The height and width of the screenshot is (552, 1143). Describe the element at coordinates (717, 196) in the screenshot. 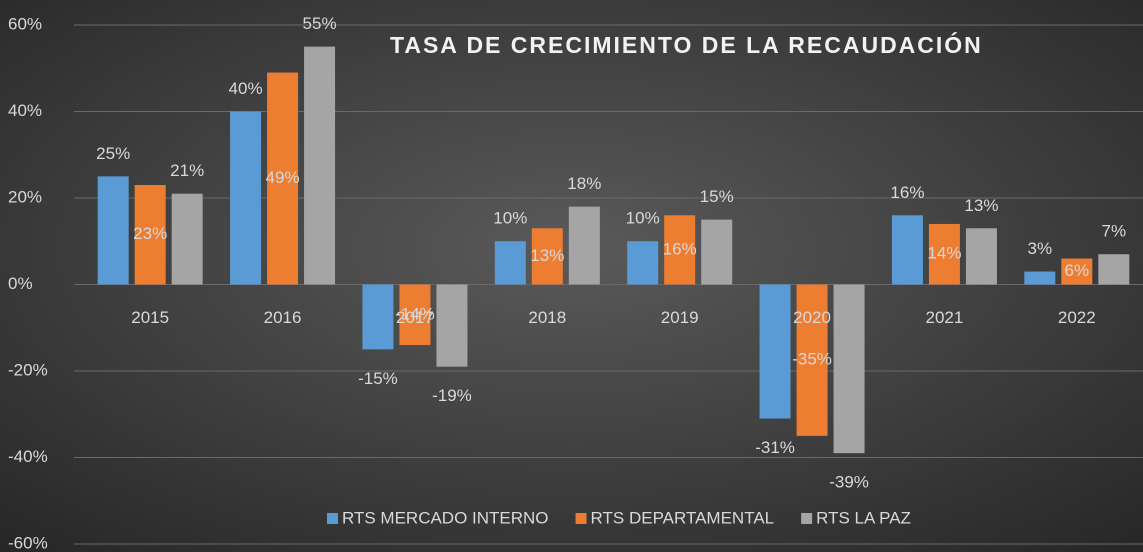

I see `data-label: 15%` at that location.